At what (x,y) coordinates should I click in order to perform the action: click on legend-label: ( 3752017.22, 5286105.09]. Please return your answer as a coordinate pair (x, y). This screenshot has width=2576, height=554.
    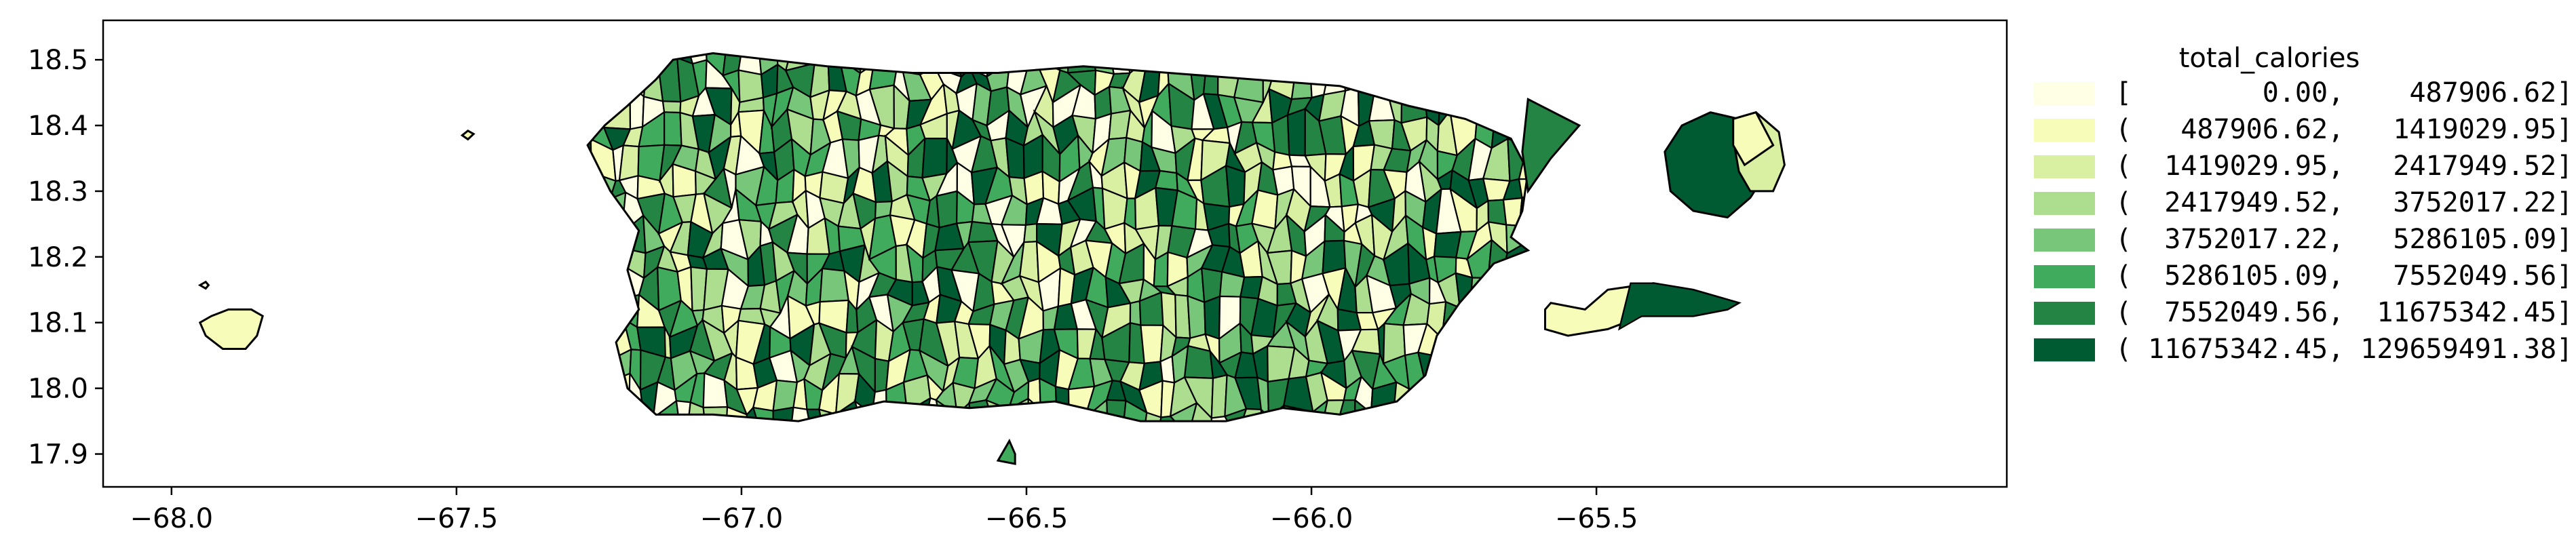
    Looking at the image, I should click on (2344, 240).